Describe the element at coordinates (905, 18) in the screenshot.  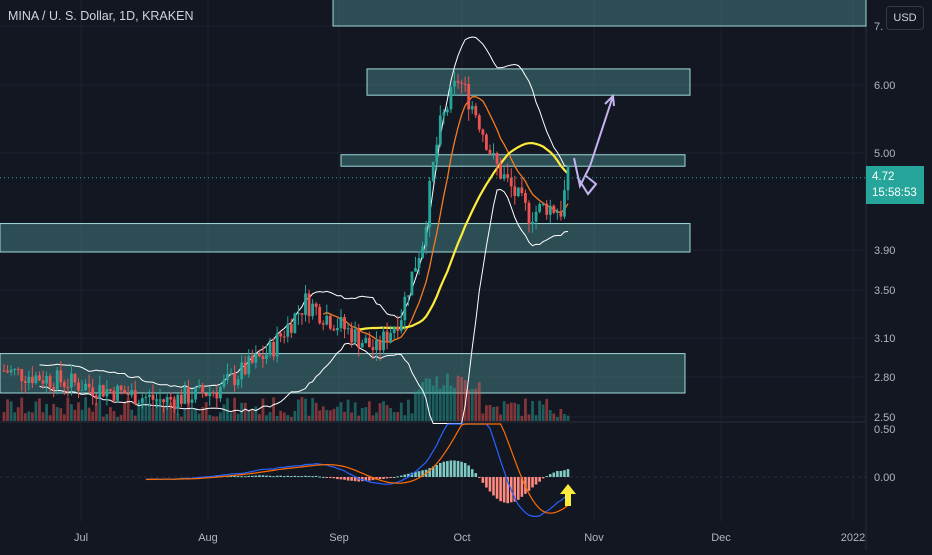
I see `currency-button: USD` at that location.